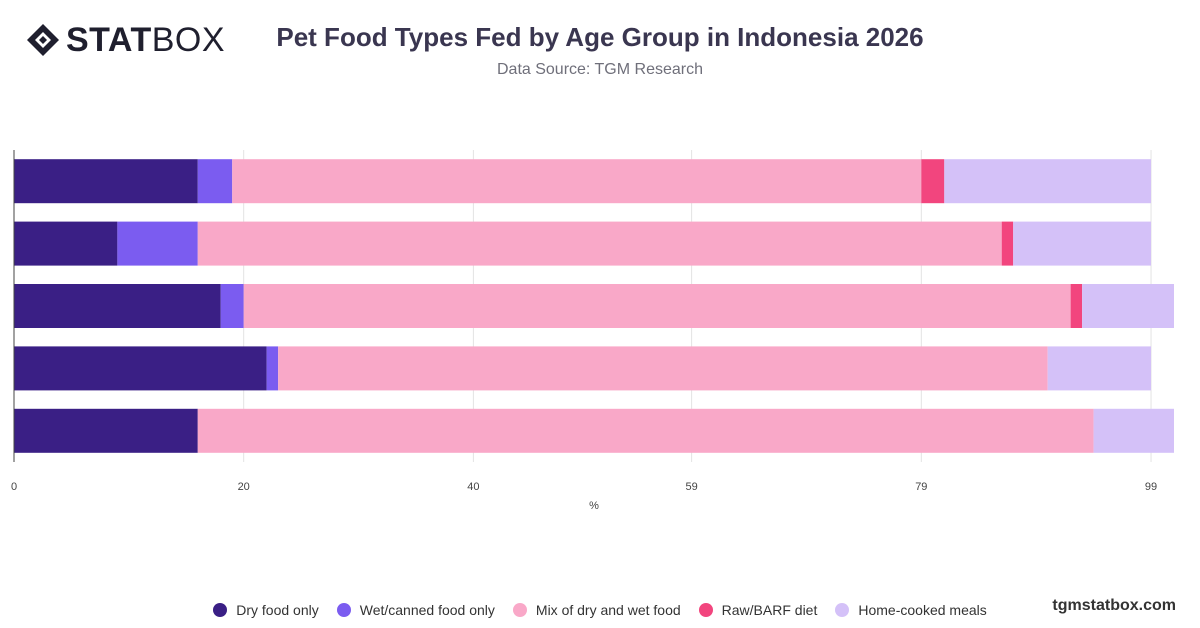 This screenshot has height=628, width=1200. I want to click on x-tick-label: 59, so click(691, 487).